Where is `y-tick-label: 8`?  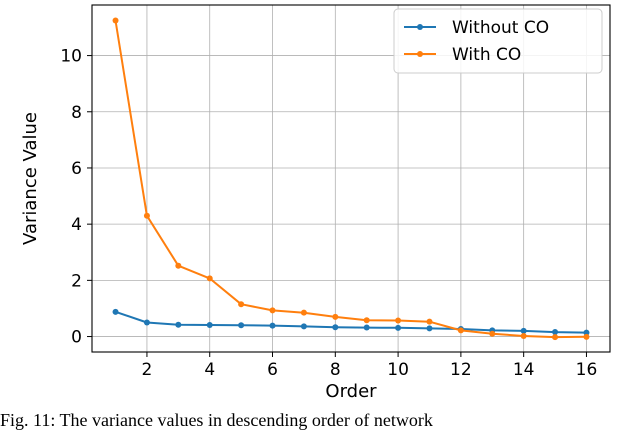
y-tick-label: 8 is located at coordinates (76, 113).